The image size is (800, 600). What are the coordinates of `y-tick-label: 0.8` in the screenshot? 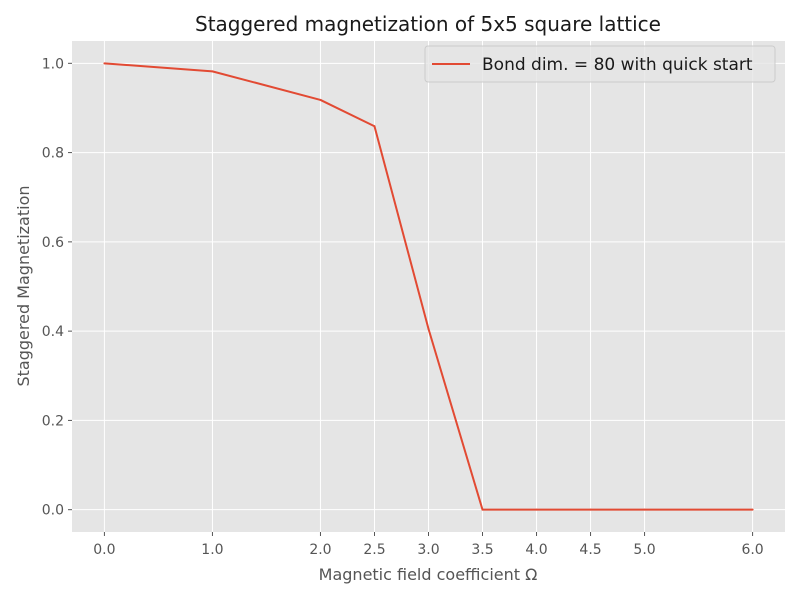 It's located at (53, 154).